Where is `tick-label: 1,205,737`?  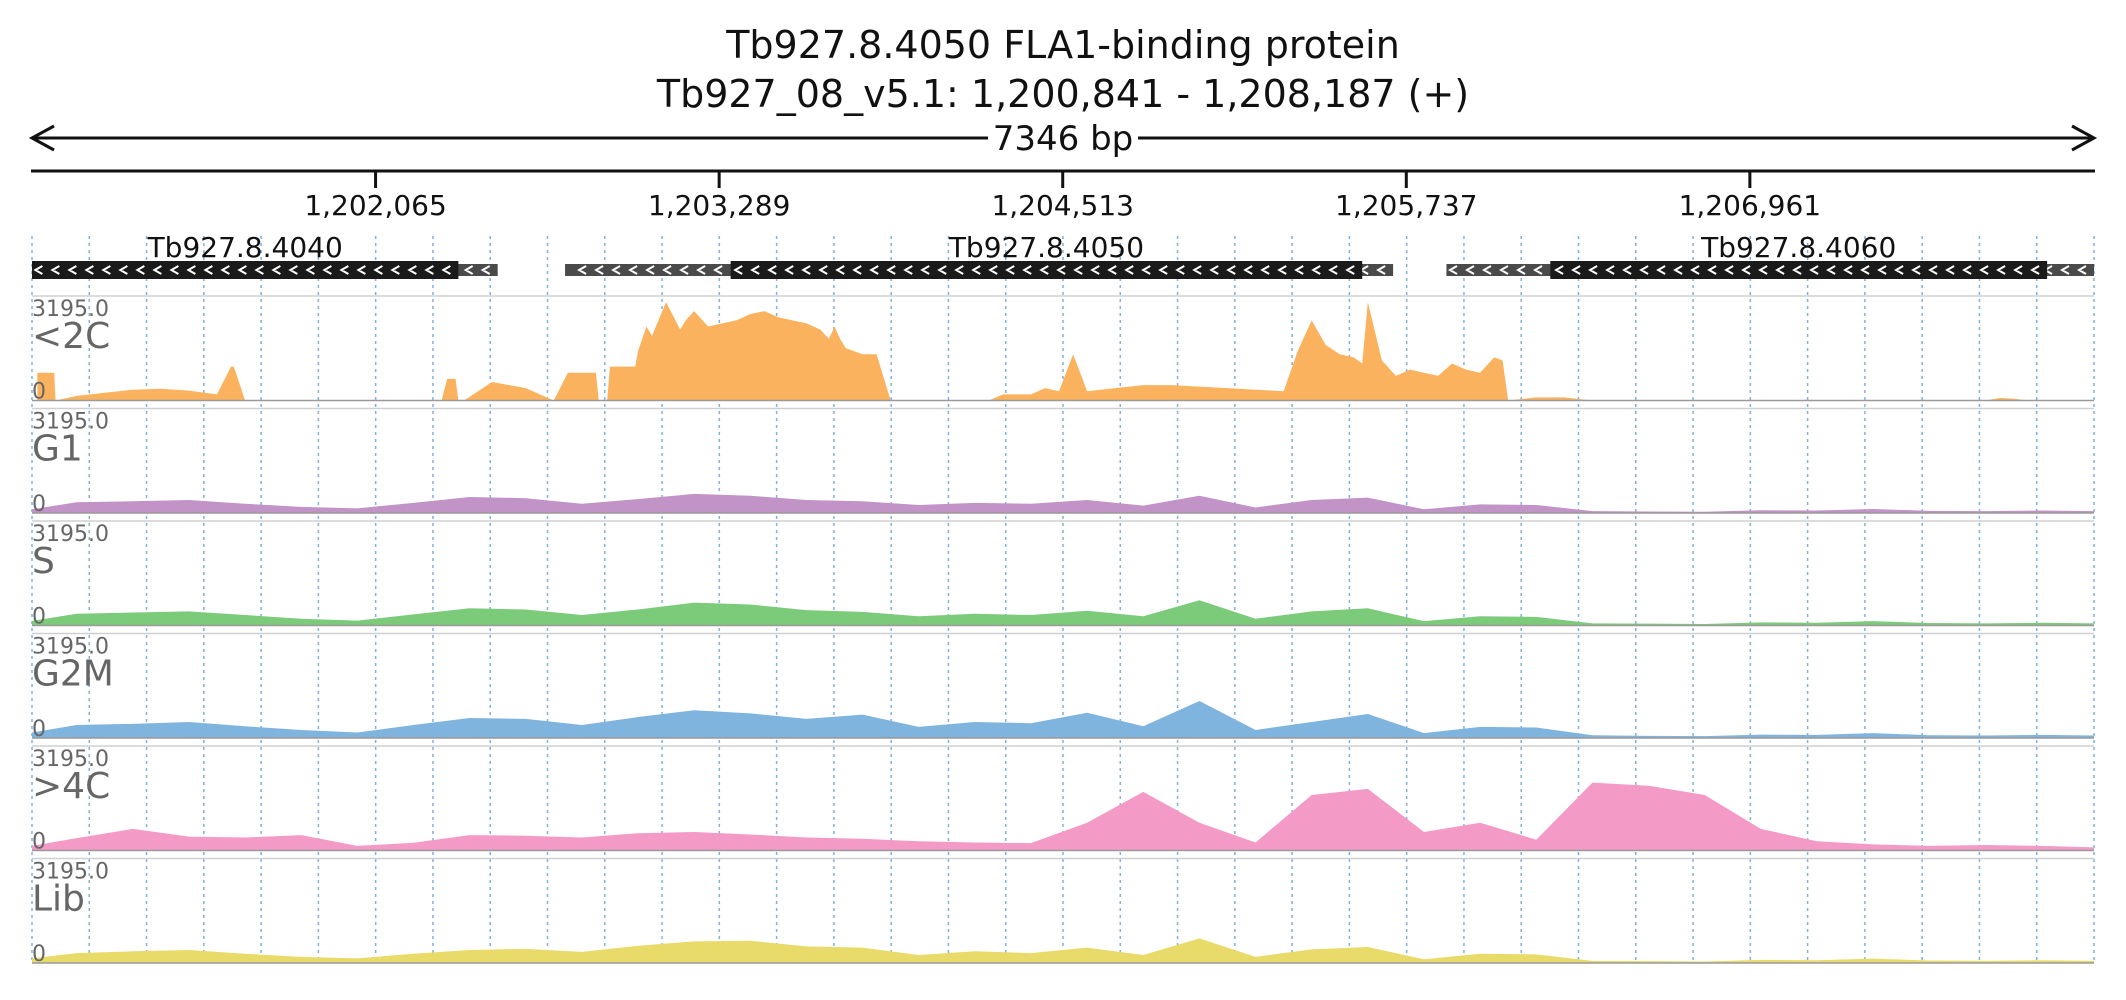
tick-label: 1,205,737 is located at coordinates (1406, 205).